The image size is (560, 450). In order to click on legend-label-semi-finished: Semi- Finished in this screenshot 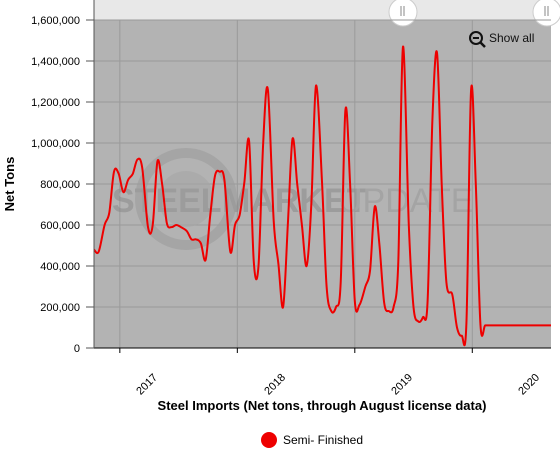, I will do `click(323, 440)`.